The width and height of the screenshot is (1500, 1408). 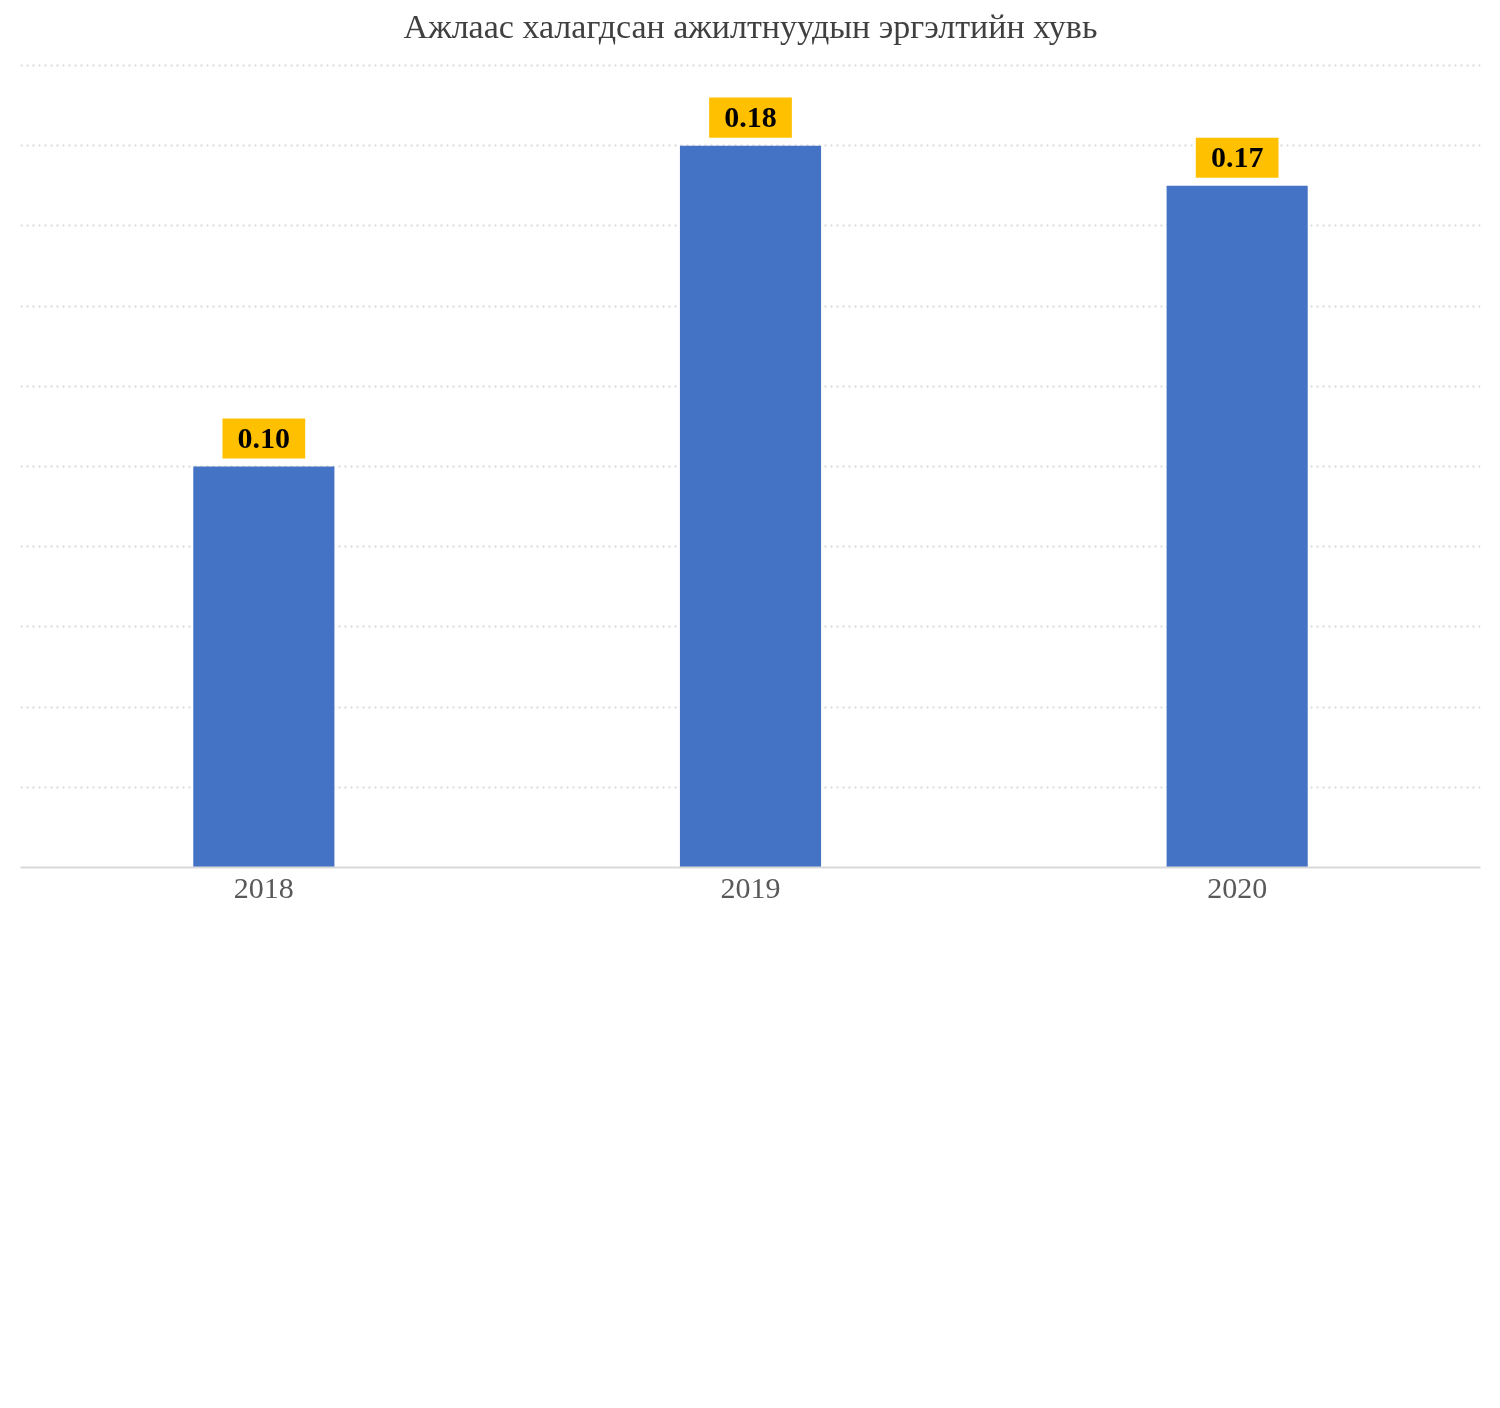 I want to click on x-tick-label: 2018, so click(x=263, y=887).